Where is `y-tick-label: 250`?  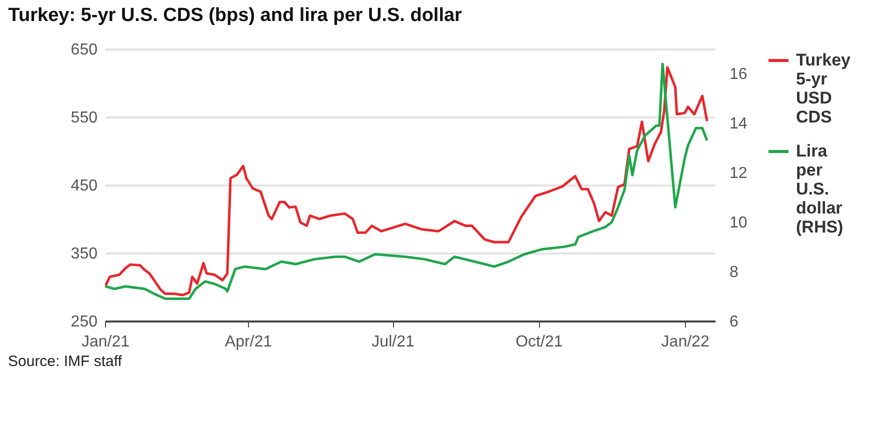
y-tick-label: 250 is located at coordinates (84, 322).